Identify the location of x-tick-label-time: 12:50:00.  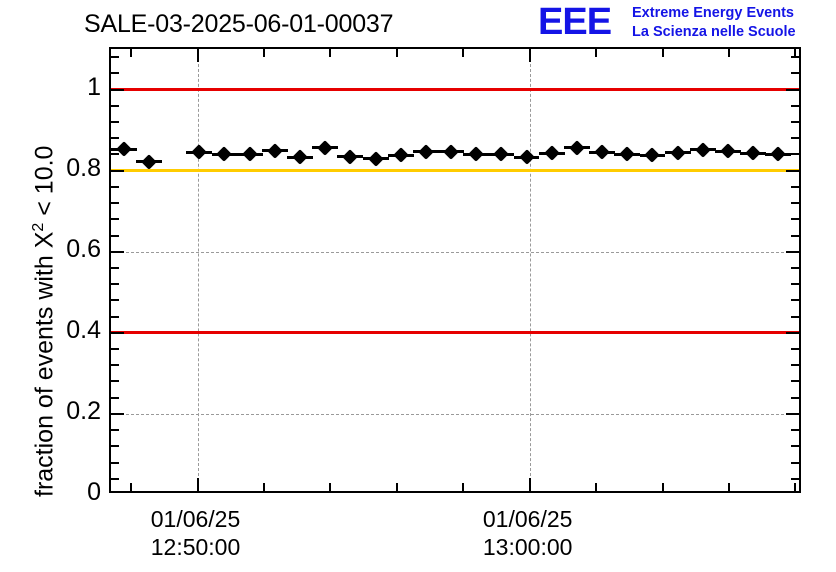
(195, 547).